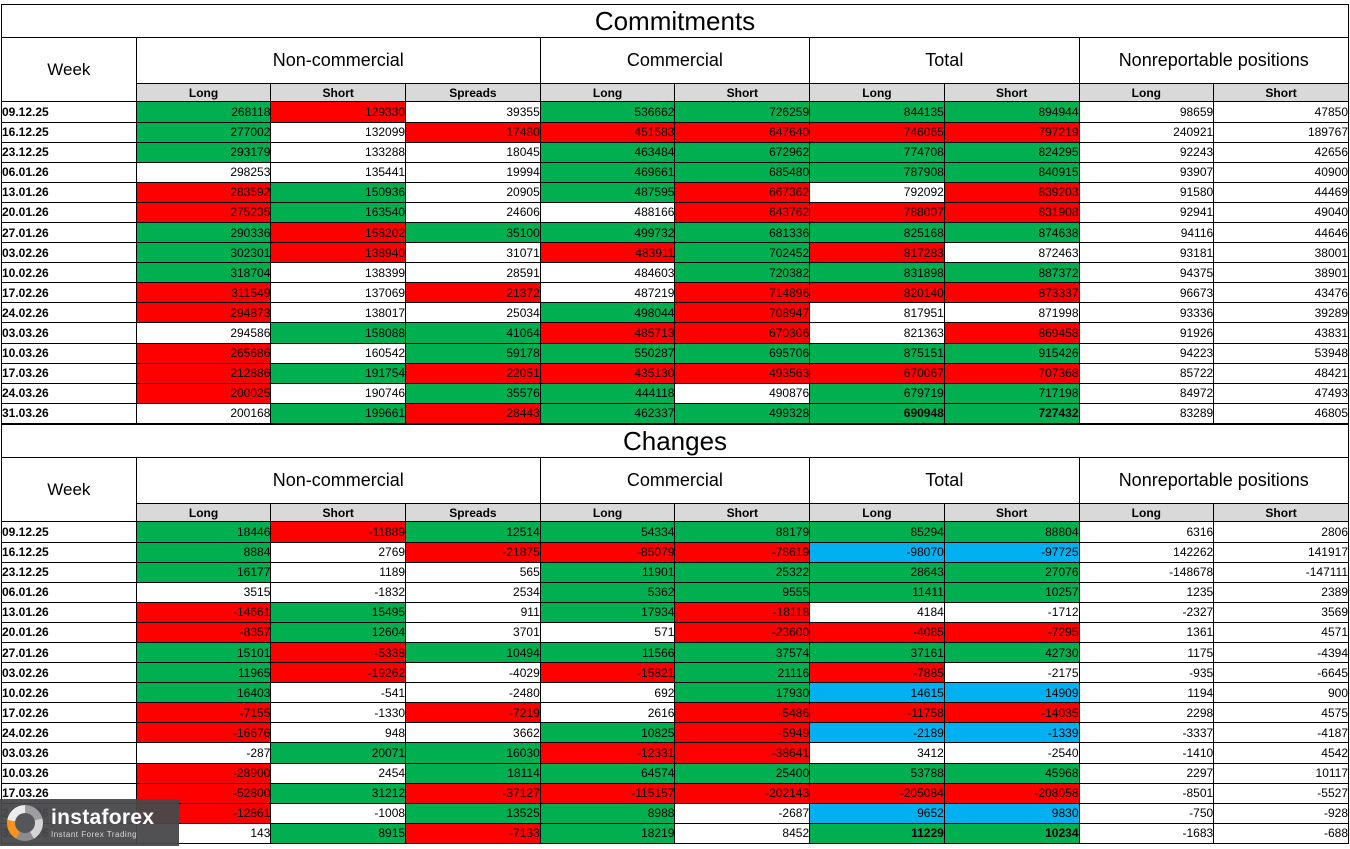 This screenshot has width=1350, height=849. I want to click on value-cell: 499328, so click(742, 413).